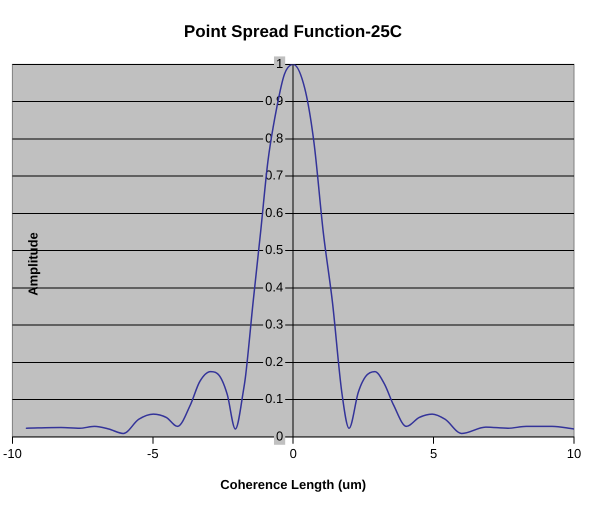 The width and height of the screenshot is (610, 509). Describe the element at coordinates (274, 286) in the screenshot. I see `y-tick-label: 0.4` at that location.